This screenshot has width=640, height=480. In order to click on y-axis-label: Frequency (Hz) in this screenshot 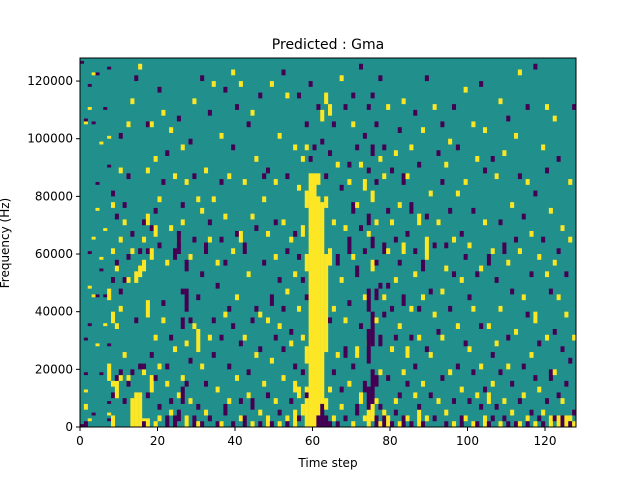, I will do `click(6, 243)`.